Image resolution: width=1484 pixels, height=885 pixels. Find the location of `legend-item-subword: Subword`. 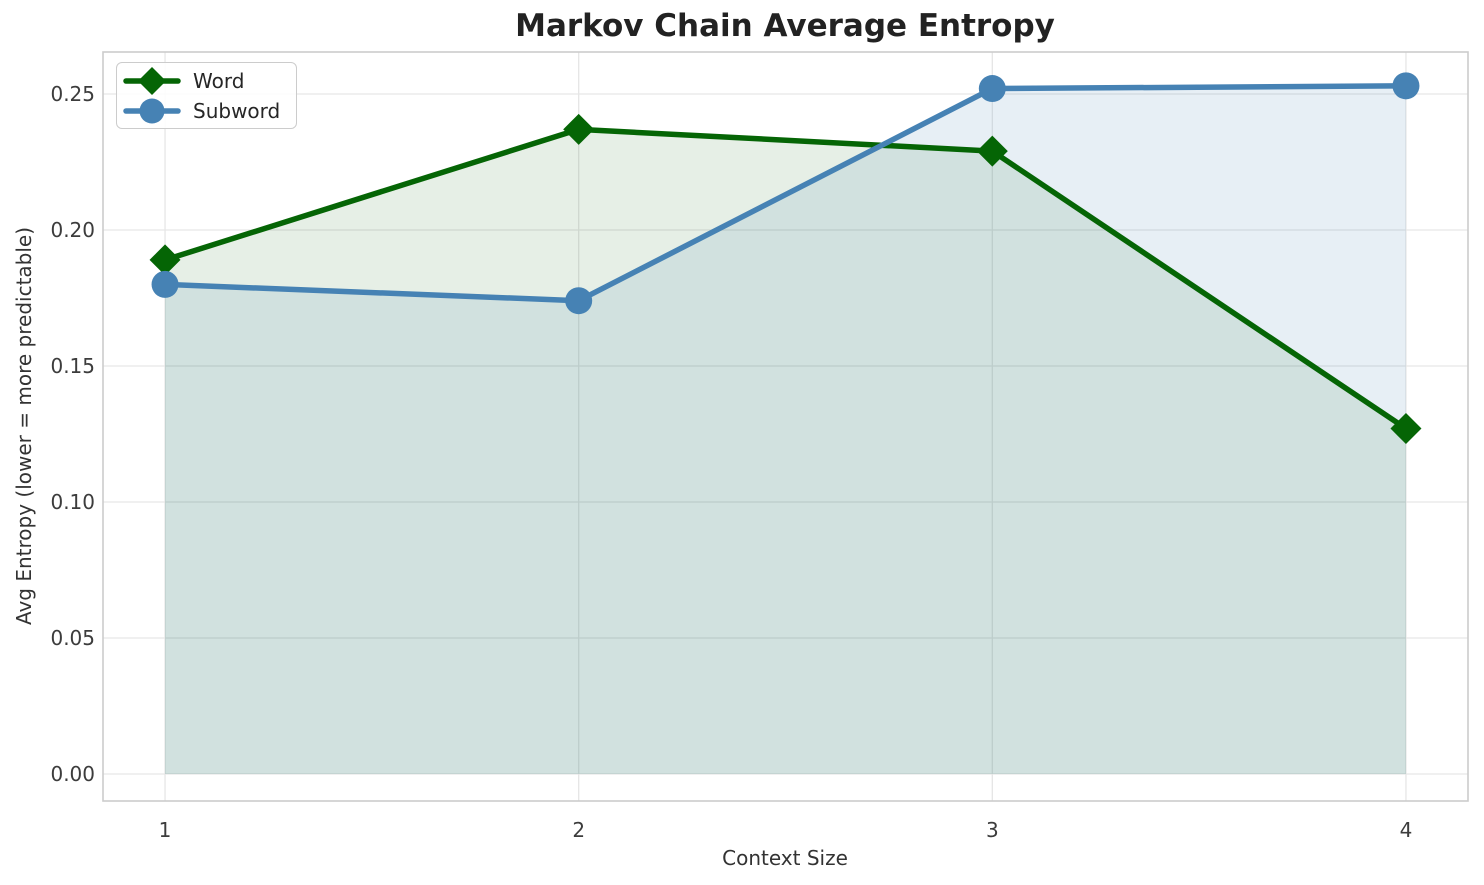

legend-item-subword: Subword is located at coordinates (201, 111).